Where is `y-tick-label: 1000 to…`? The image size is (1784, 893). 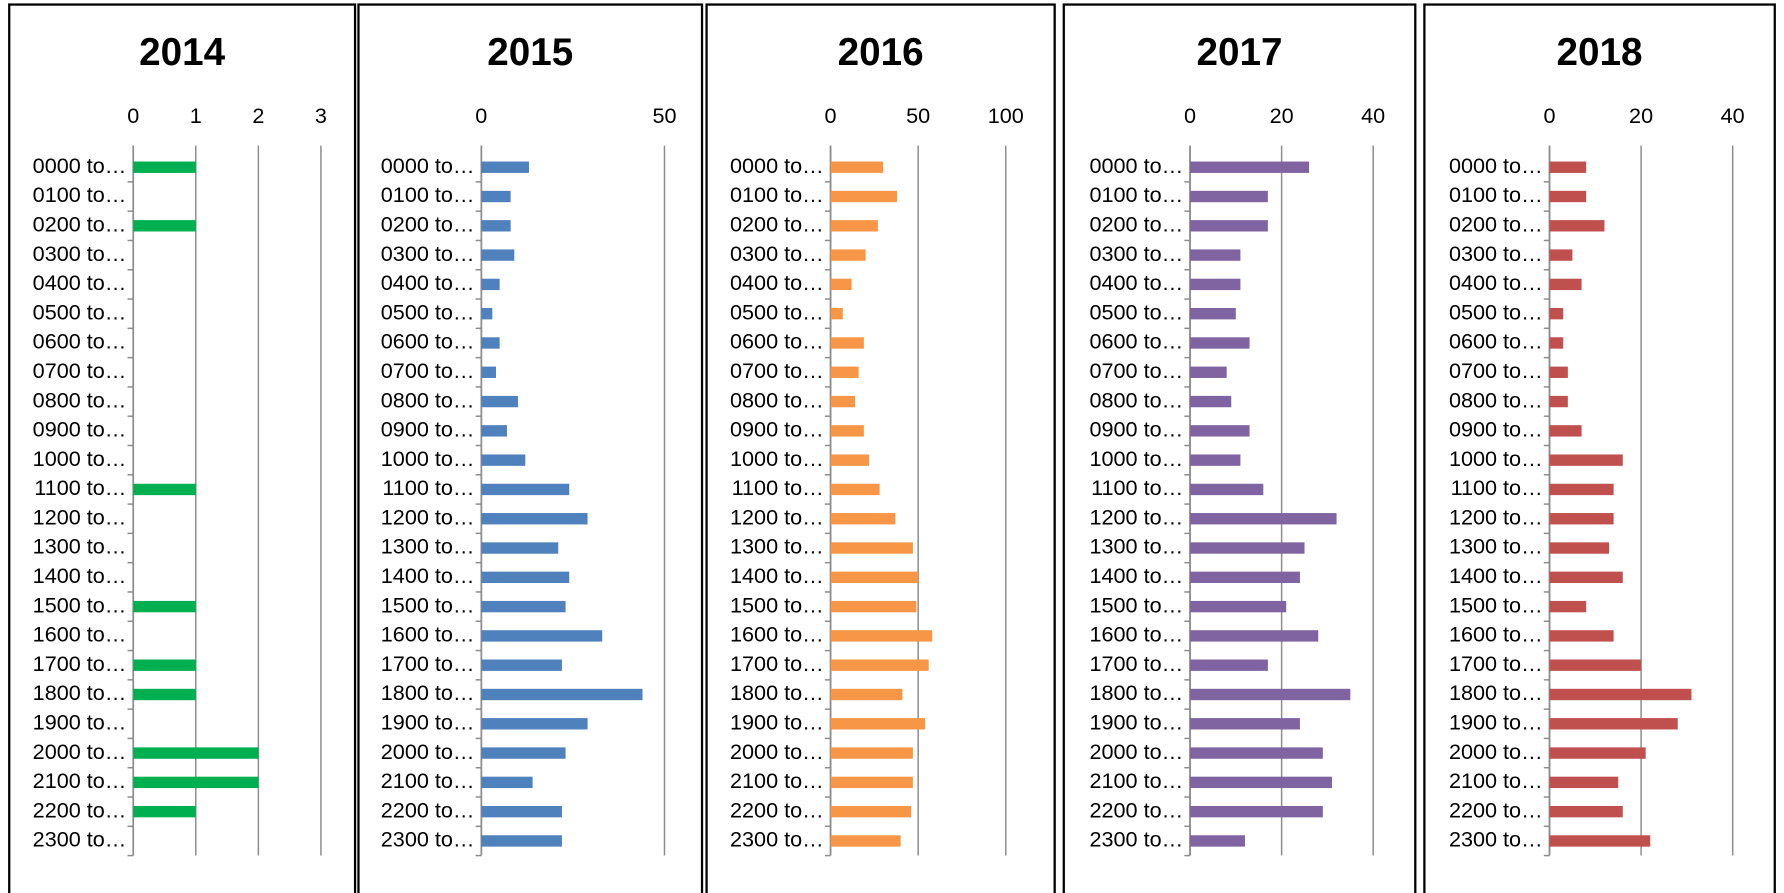
y-tick-label: 1000 to… is located at coordinates (80, 458).